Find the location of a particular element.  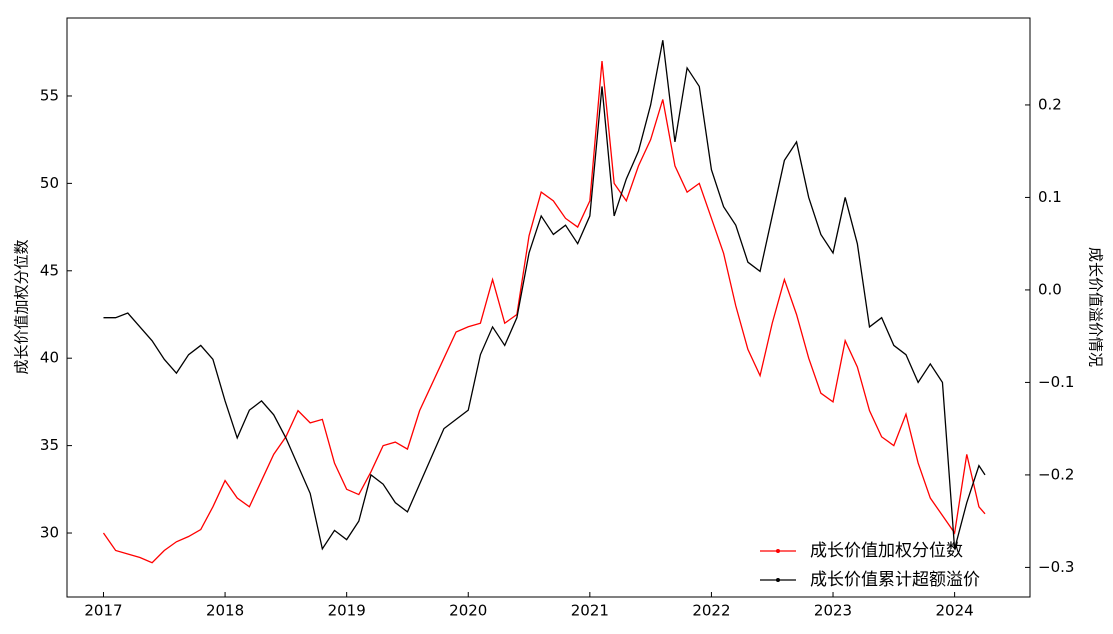

x-tick-label: 2018 is located at coordinates (225, 611).